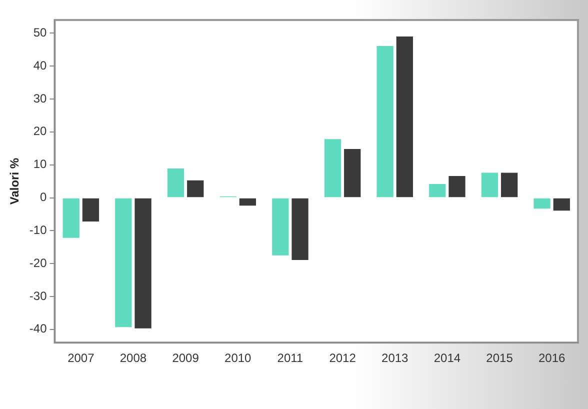 Image resolution: width=588 pixels, height=409 pixels. Describe the element at coordinates (40, 65) in the screenshot. I see `y-tick-label: 40` at that location.